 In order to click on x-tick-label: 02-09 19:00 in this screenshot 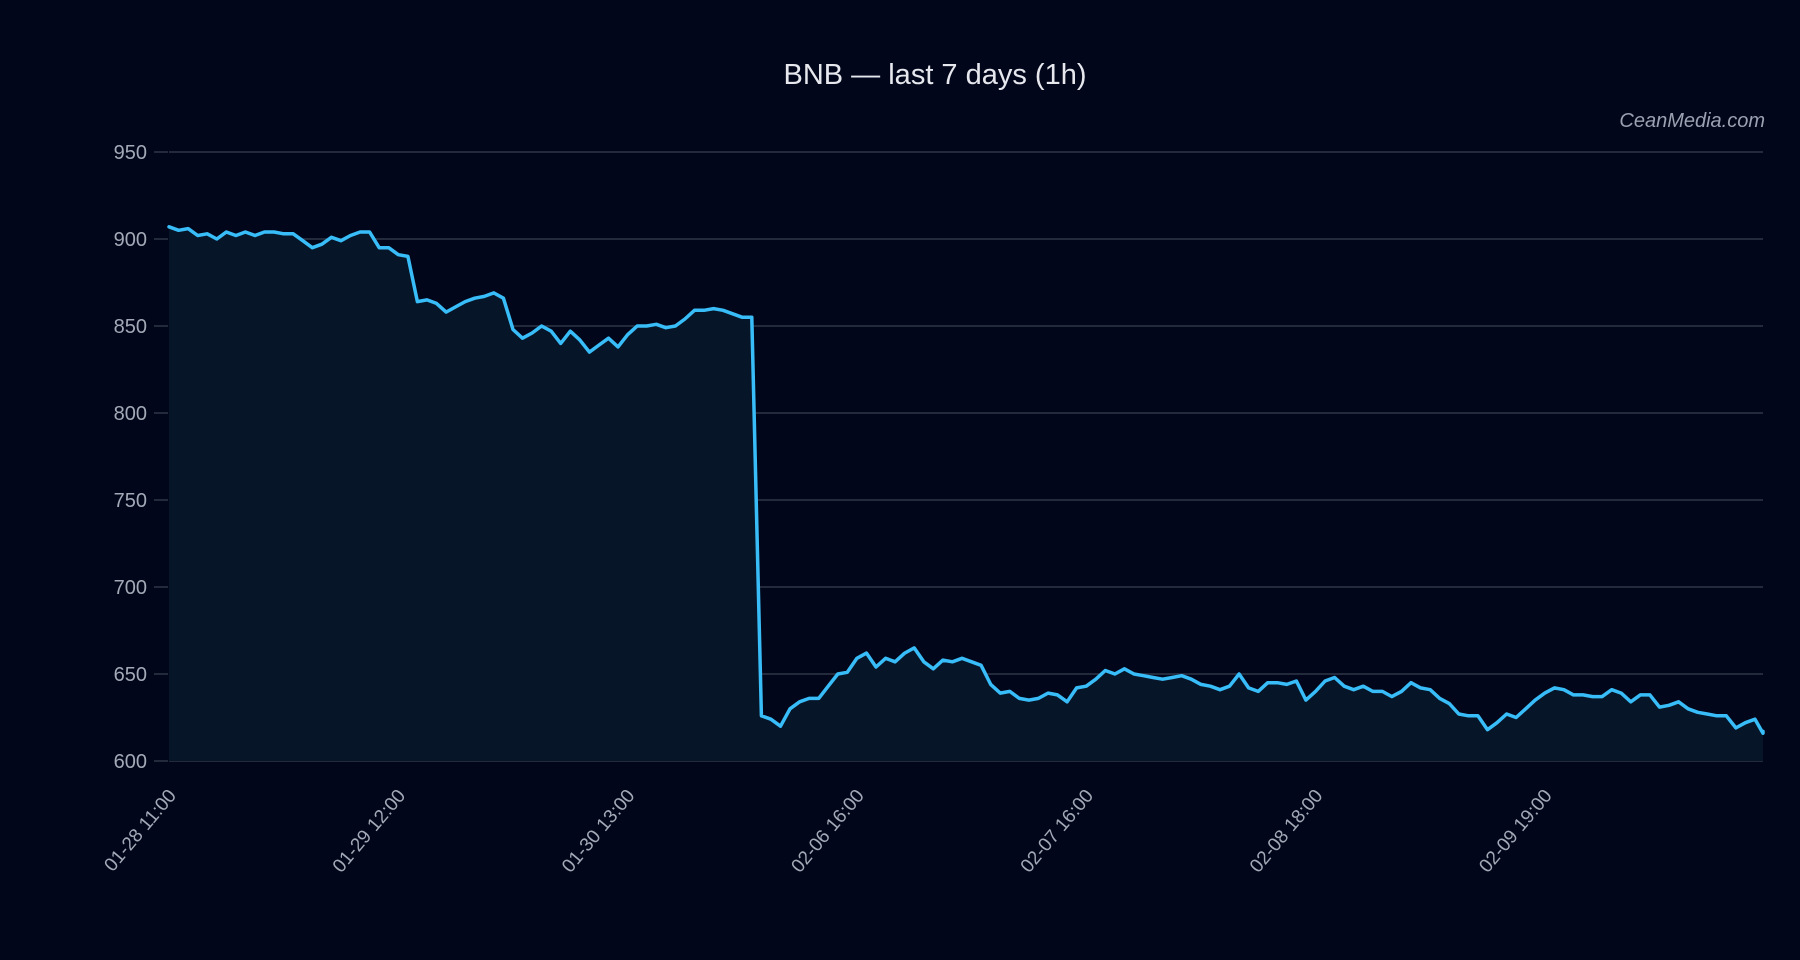, I will do `click(1515, 831)`.